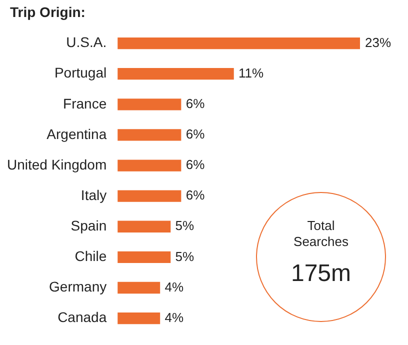 The width and height of the screenshot is (408, 345). Describe the element at coordinates (93, 194) in the screenshot. I see `y-tick-label: Italy` at that location.